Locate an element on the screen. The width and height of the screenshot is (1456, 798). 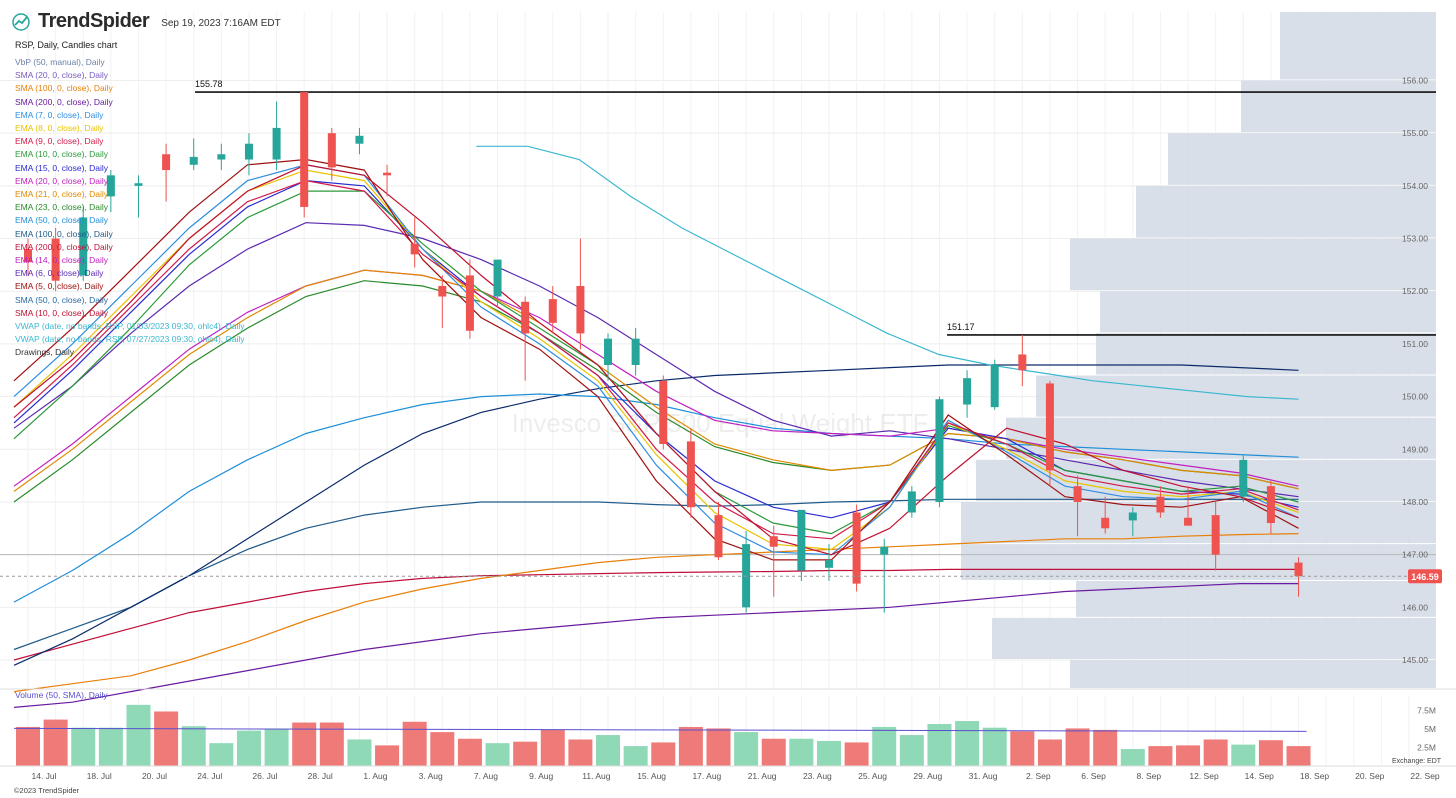
legend-item: SMA (100, 0, close), Daily is located at coordinates (64, 88).